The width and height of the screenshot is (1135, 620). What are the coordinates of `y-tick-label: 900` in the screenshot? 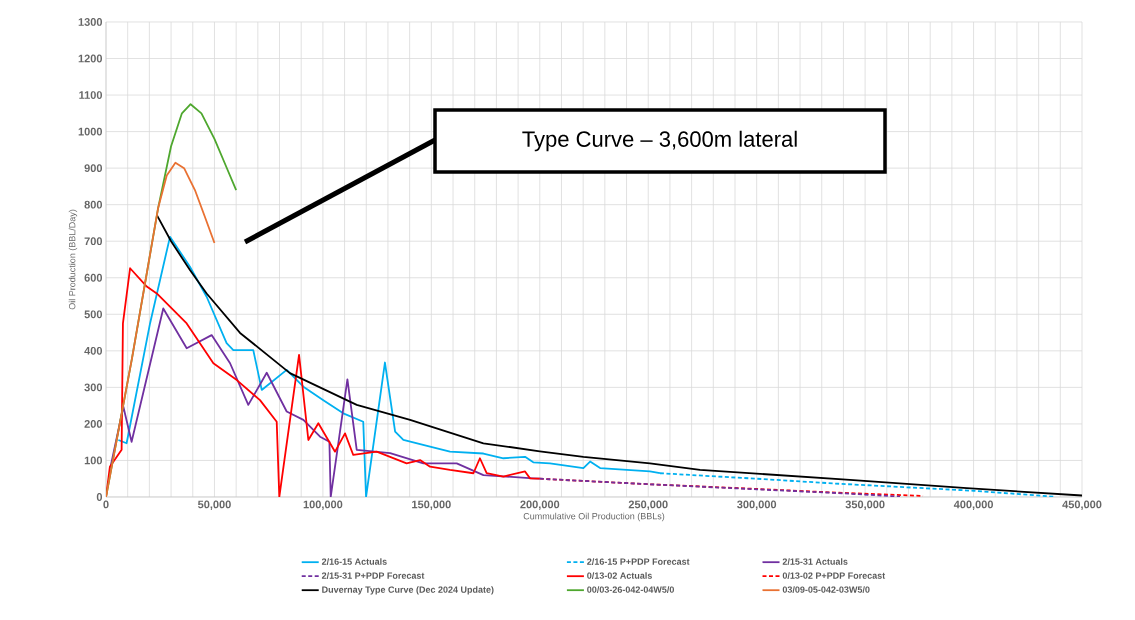 It's located at (93, 168).